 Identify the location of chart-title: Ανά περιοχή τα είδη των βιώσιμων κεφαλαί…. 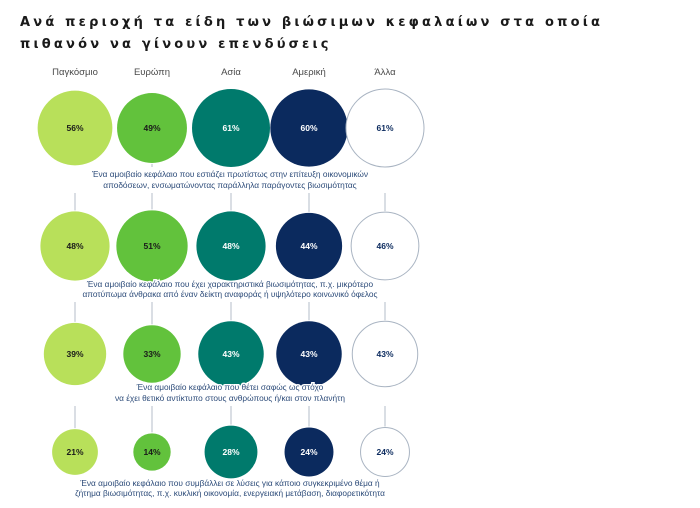
(312, 33).